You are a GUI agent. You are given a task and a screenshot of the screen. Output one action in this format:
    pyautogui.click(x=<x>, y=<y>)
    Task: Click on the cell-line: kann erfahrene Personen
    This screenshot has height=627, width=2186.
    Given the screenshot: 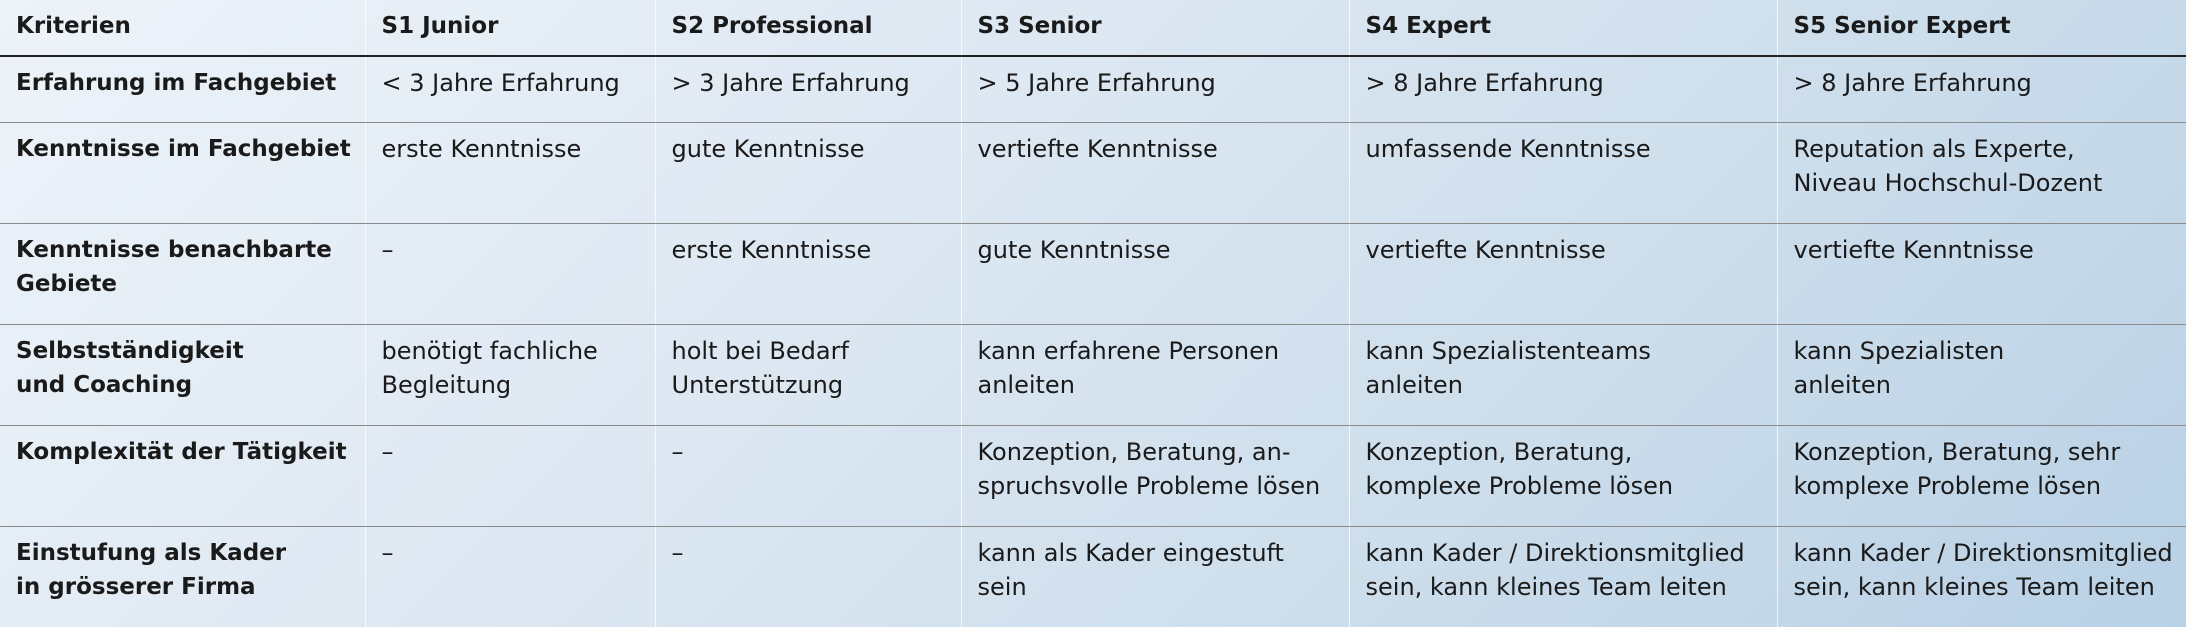 What is the action you would take?
    pyautogui.click(x=1128, y=350)
    